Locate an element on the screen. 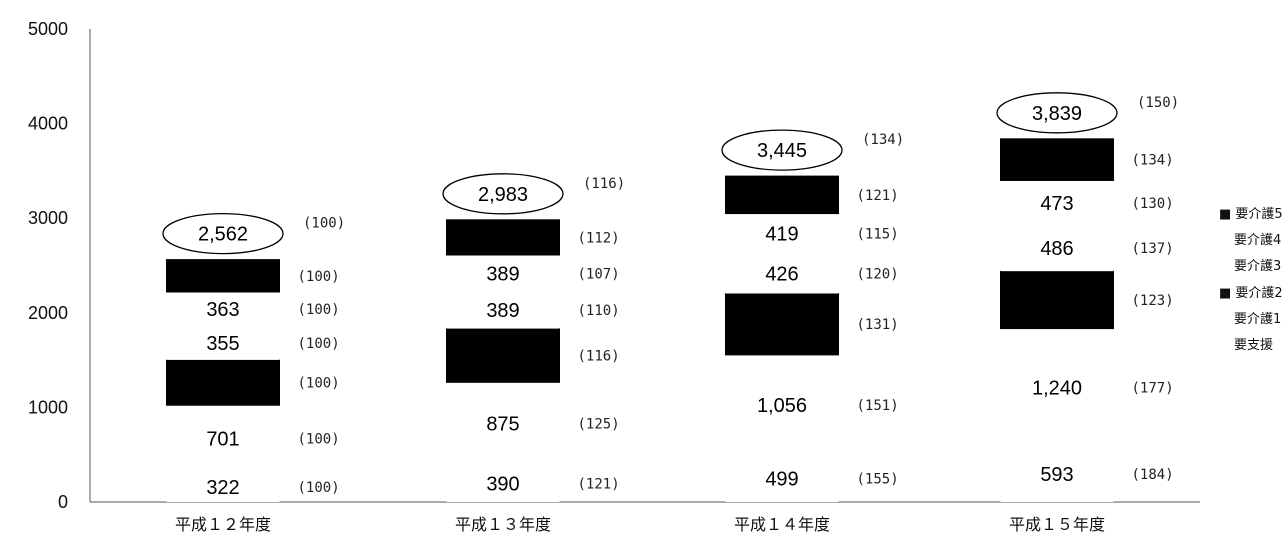 The image size is (1288, 539). x-axis-categories: 平成１２年度 平成１３年度 平成１４年度 平成１５年度 is located at coordinates (640, 524).